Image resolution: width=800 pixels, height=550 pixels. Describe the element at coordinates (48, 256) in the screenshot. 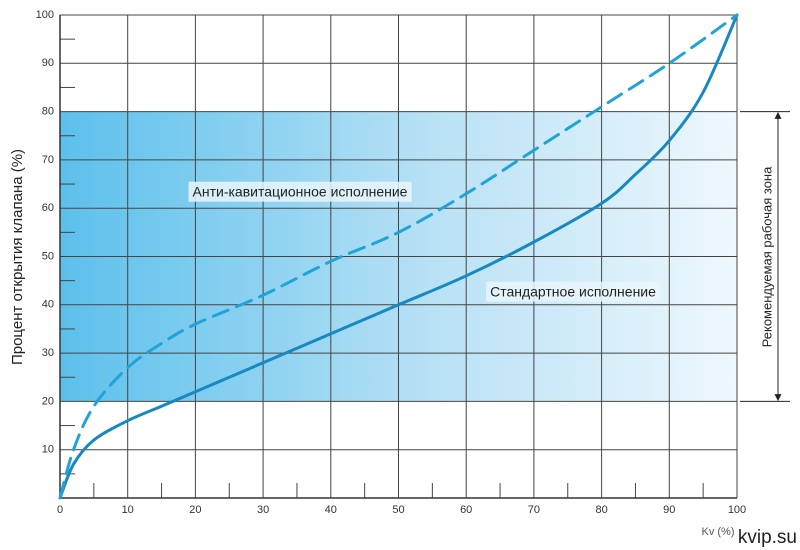

I see `y-tick-label: 50` at that location.